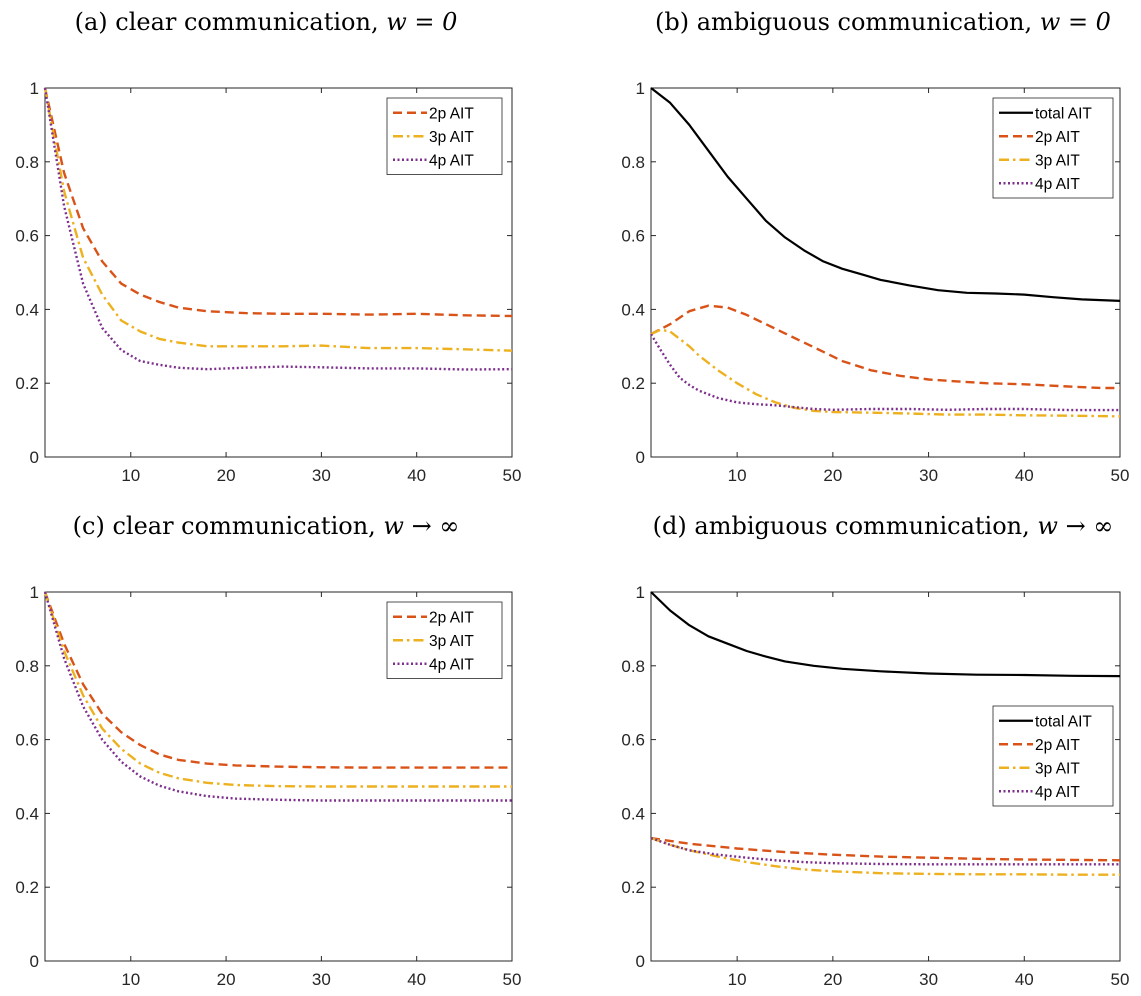 Image resolution: width=1141 pixels, height=996 pixels. I want to click on chart-title: (c) clear communication, w → ∞, so click(266, 526).